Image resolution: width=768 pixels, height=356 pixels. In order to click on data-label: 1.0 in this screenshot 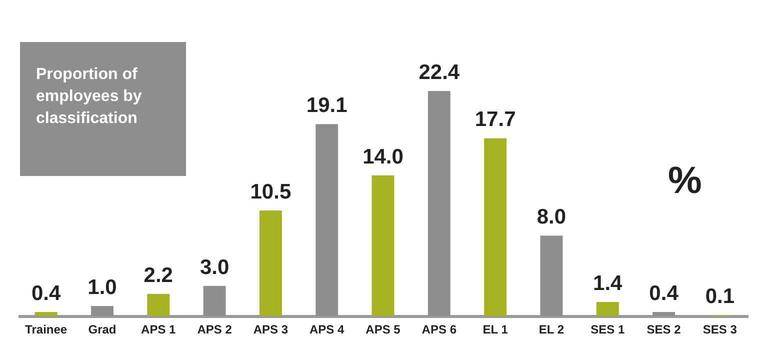, I will do `click(102, 287)`.